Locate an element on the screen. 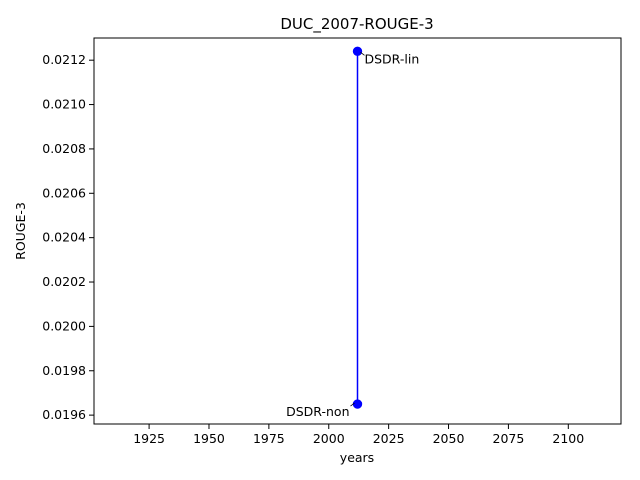  x-tick-label-0: 1925 is located at coordinates (149, 438).